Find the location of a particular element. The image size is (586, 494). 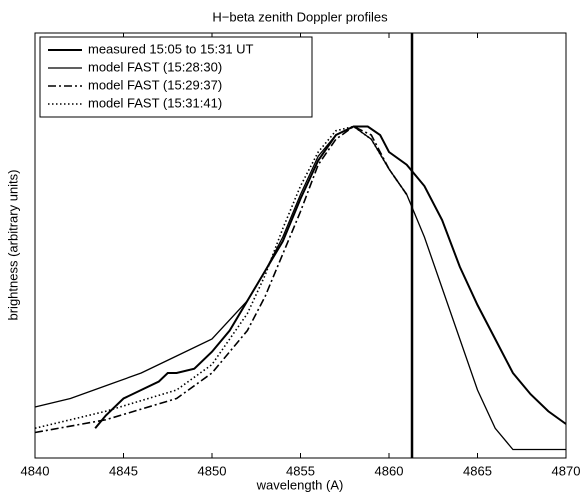

x-tick-label: 4865 is located at coordinates (477, 470).